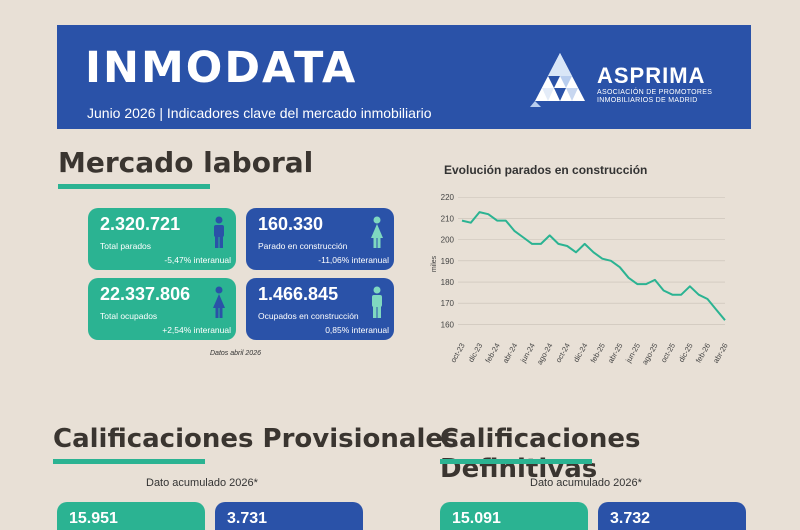 This screenshot has width=800, height=530. What do you see at coordinates (510, 353) in the screenshot?
I see `x-tick-label: abr-24` at bounding box center [510, 353].